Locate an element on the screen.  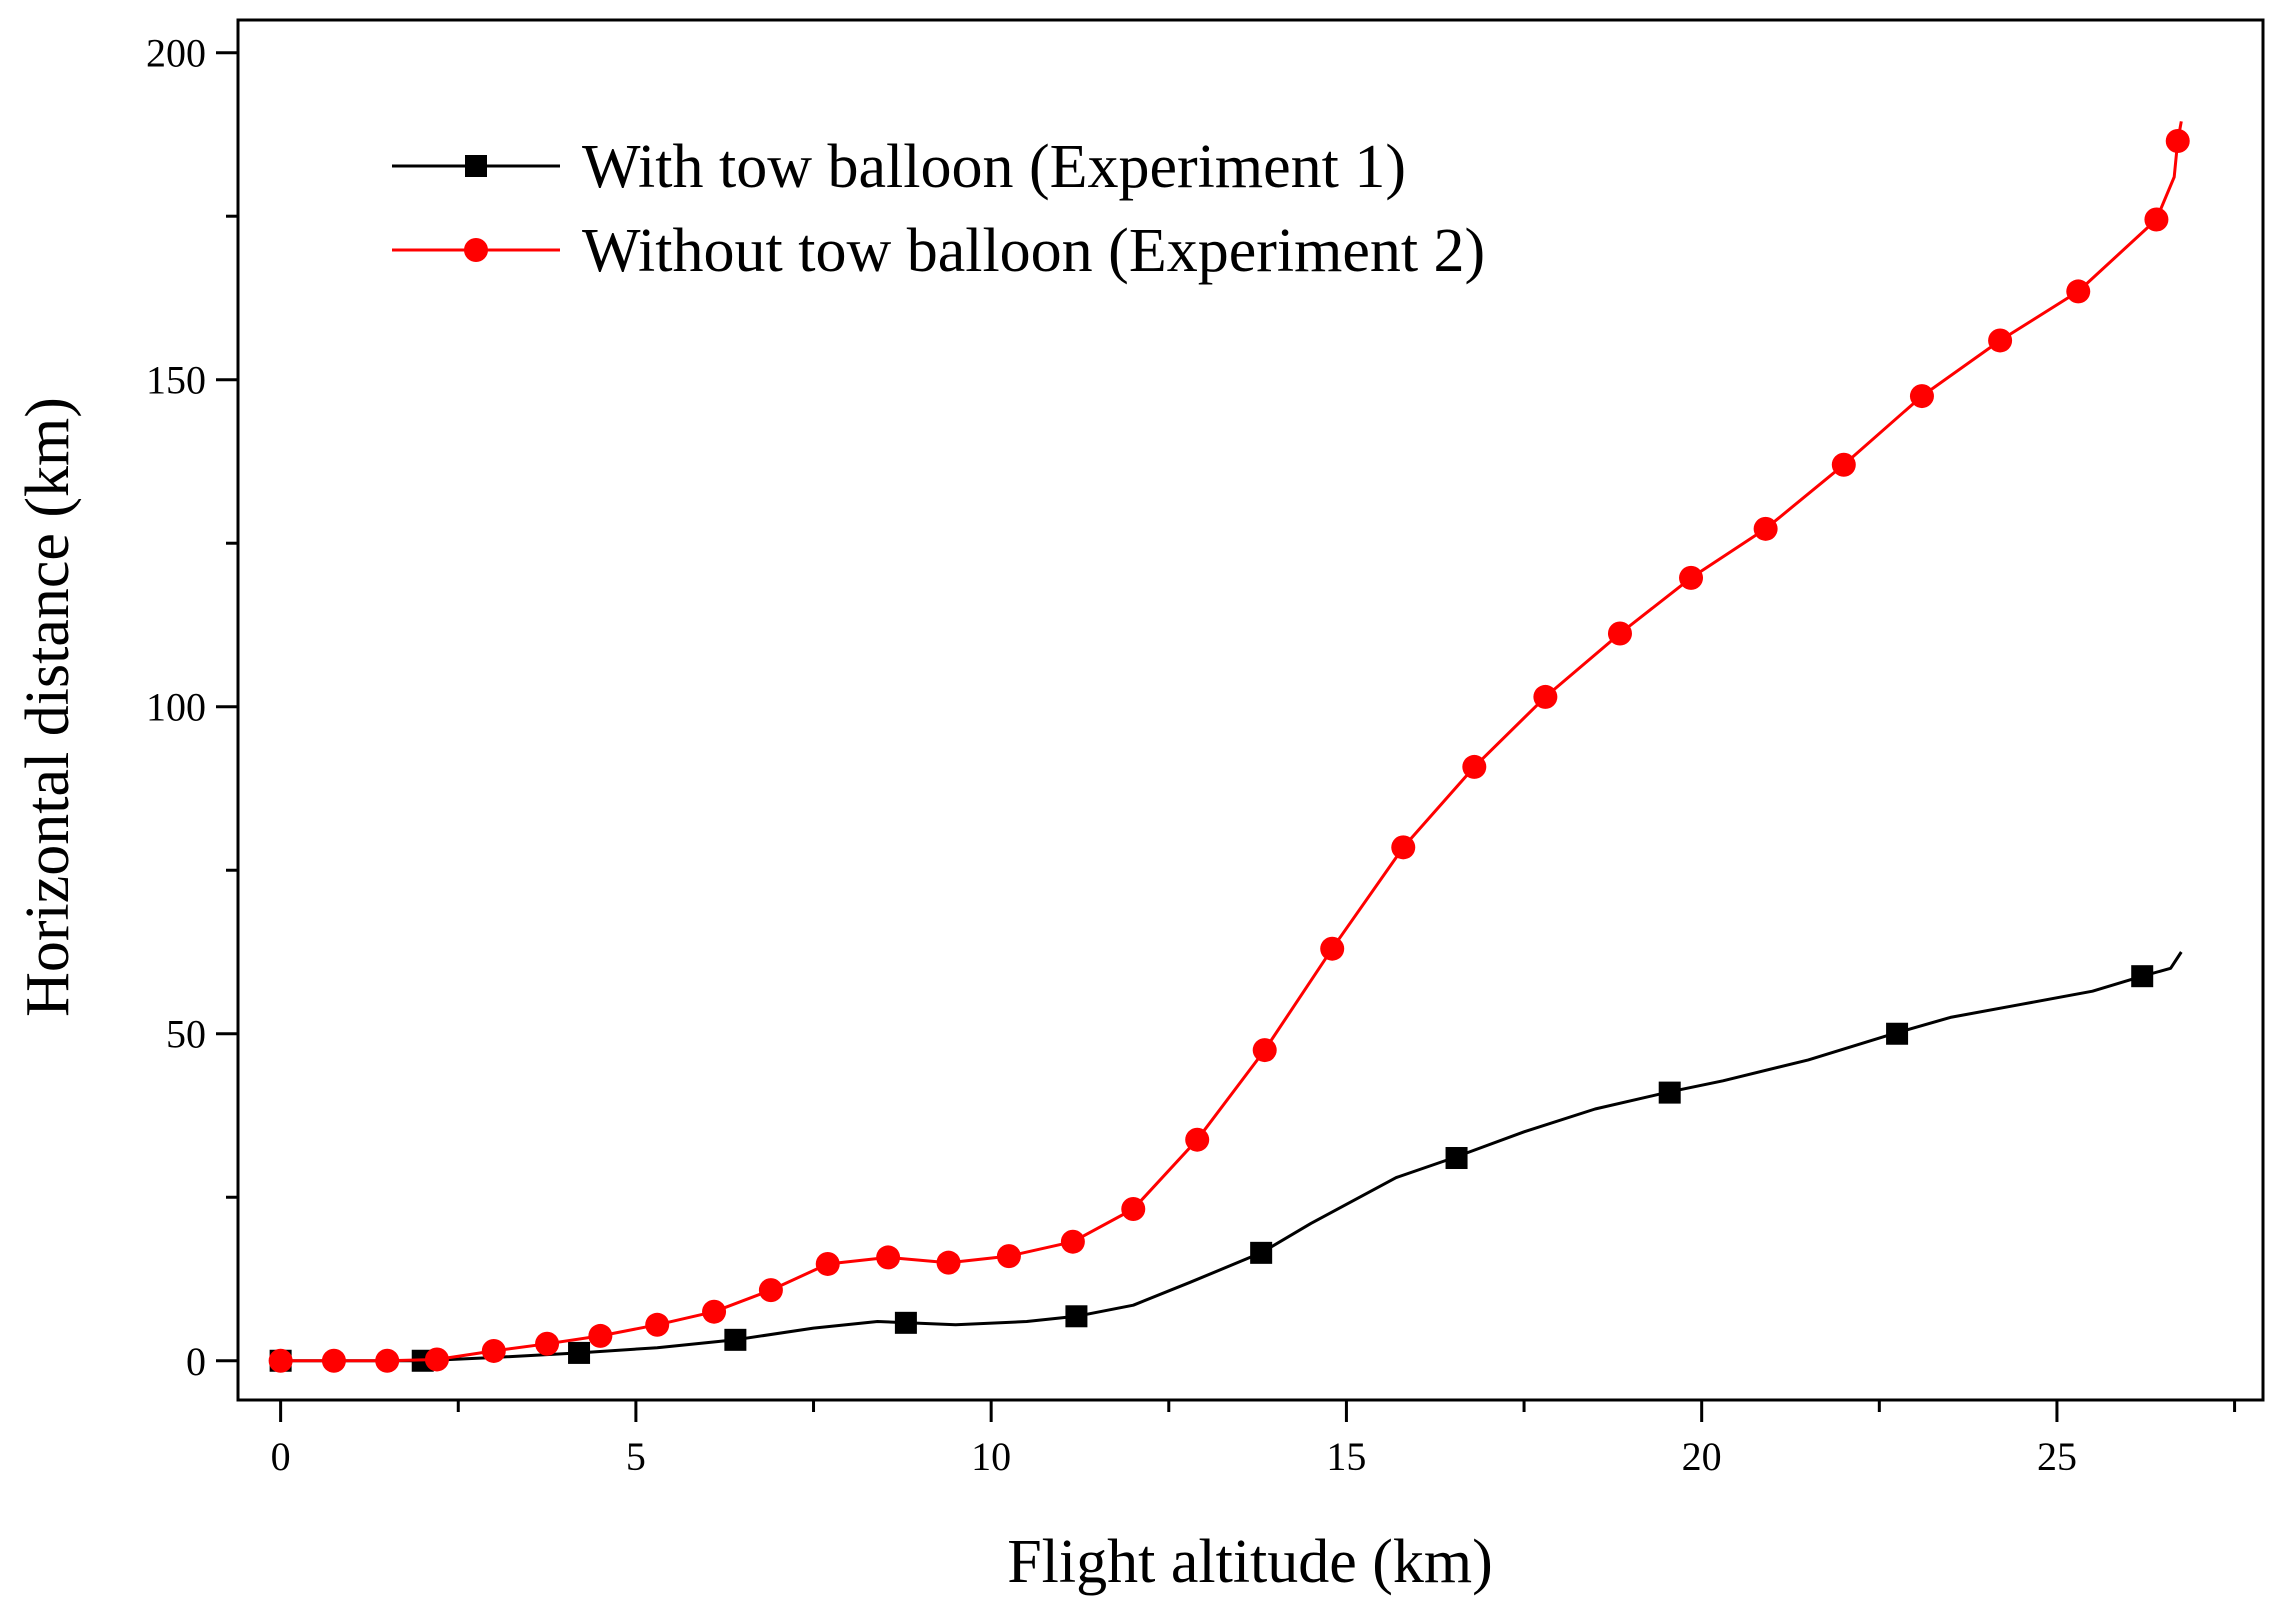
y-tick-label: 150 is located at coordinates (176, 380).